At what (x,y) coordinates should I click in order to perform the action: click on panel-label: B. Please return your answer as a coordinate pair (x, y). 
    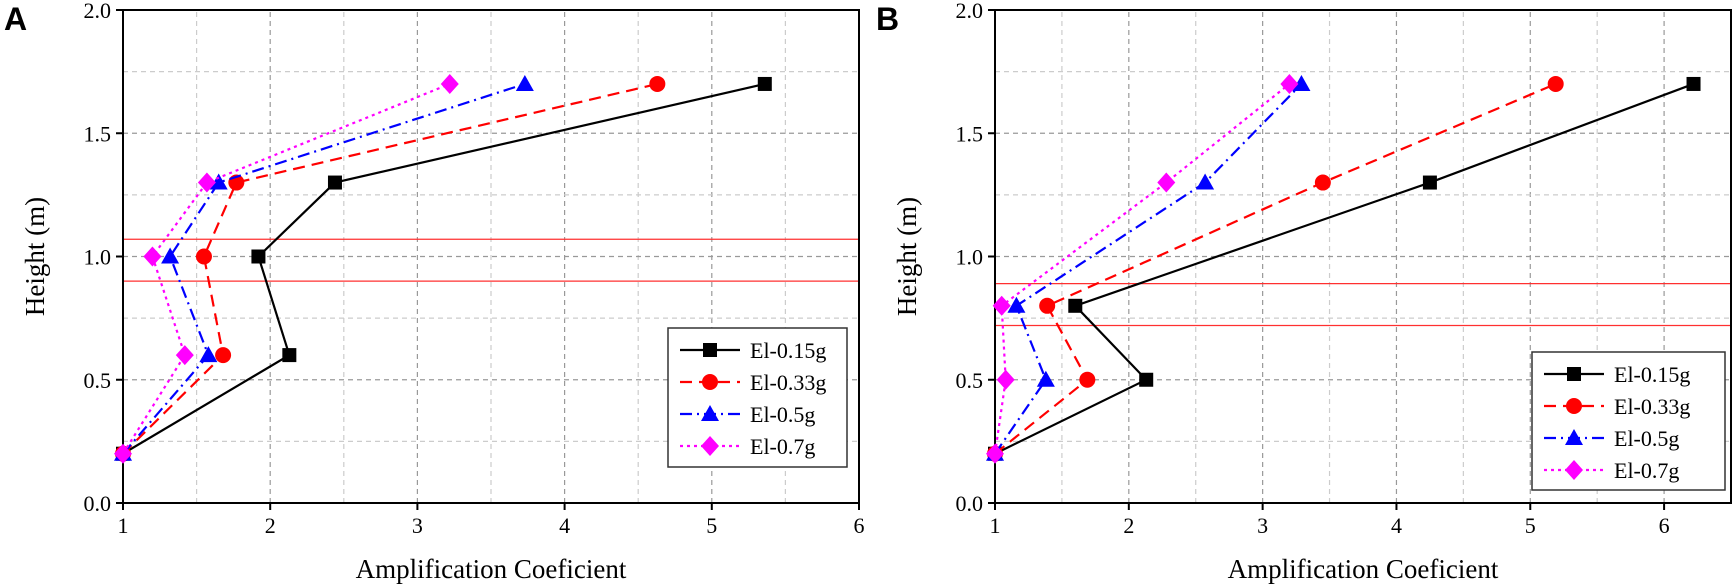
    Looking at the image, I should click on (887, 19).